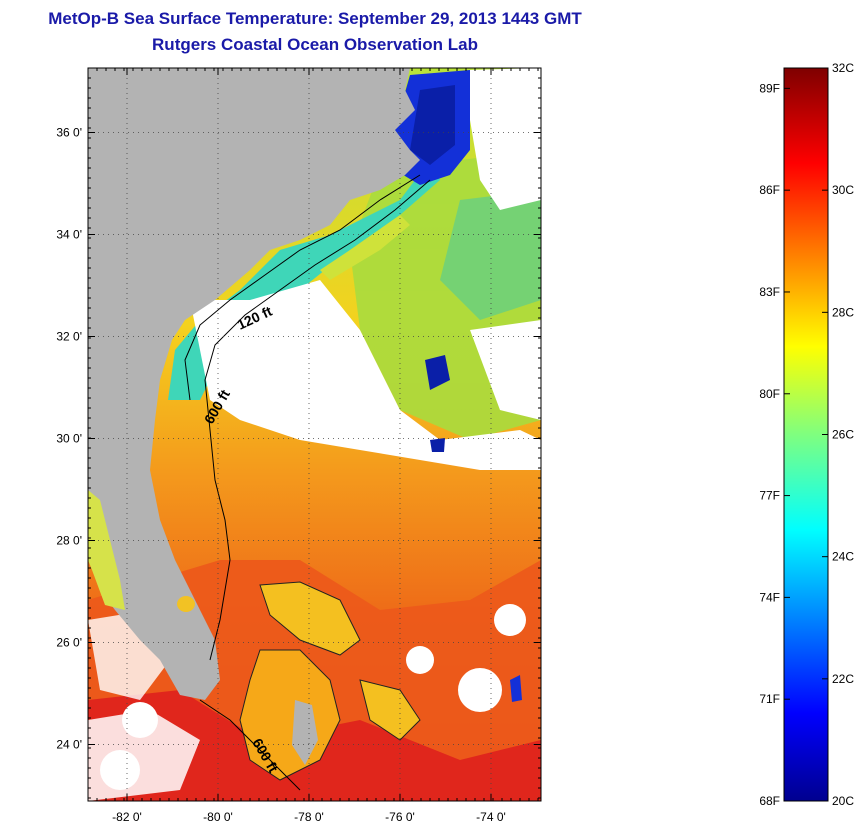 Image resolution: width=865 pixels, height=832 pixels. Describe the element at coordinates (843, 679) in the screenshot. I see `celsius-label: 22C` at that location.